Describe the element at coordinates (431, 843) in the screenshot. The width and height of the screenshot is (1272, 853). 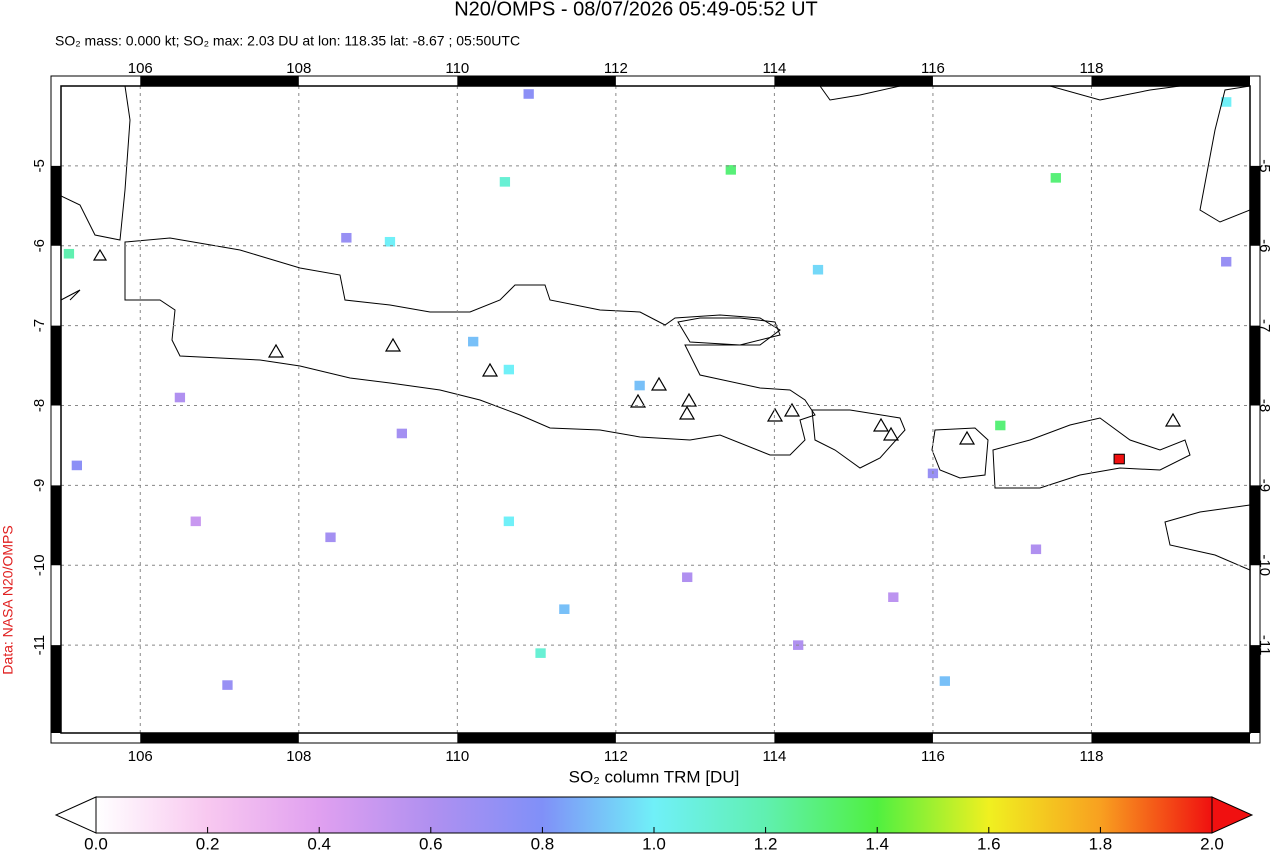
I see `colorbar-tick-label: 0.6` at that location.